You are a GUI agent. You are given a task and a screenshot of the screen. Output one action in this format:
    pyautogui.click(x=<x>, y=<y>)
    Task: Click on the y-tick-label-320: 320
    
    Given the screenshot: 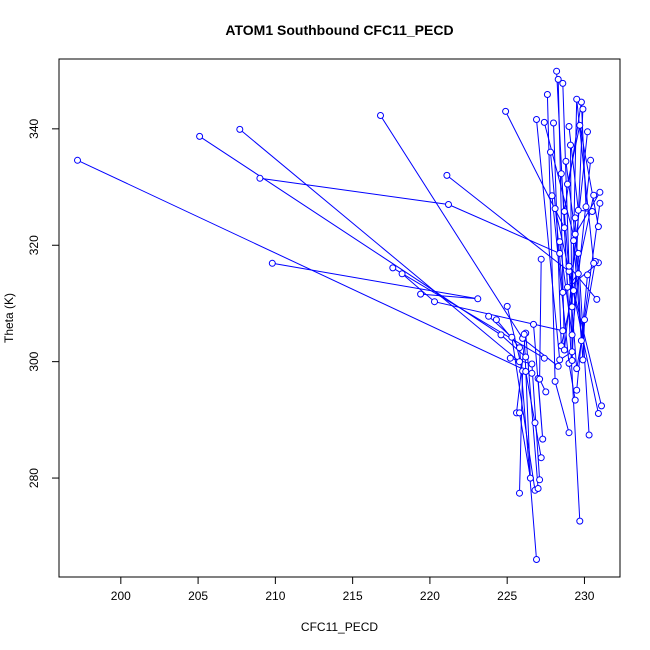 What is the action you would take?
    pyautogui.click(x=34, y=245)
    